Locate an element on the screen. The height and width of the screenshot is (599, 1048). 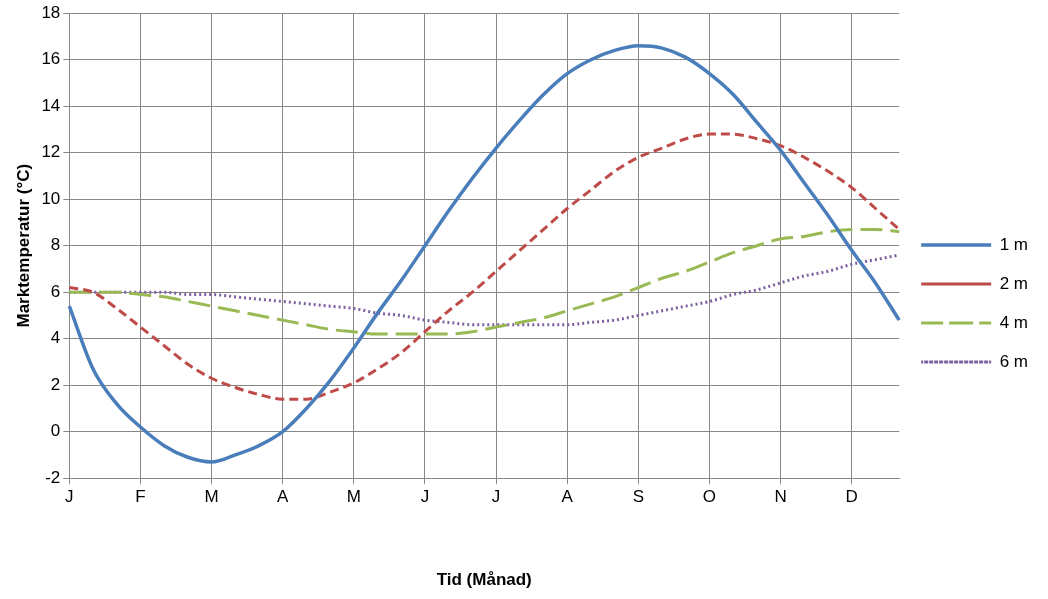
y-tick-label: 16 is located at coordinates (51, 59).